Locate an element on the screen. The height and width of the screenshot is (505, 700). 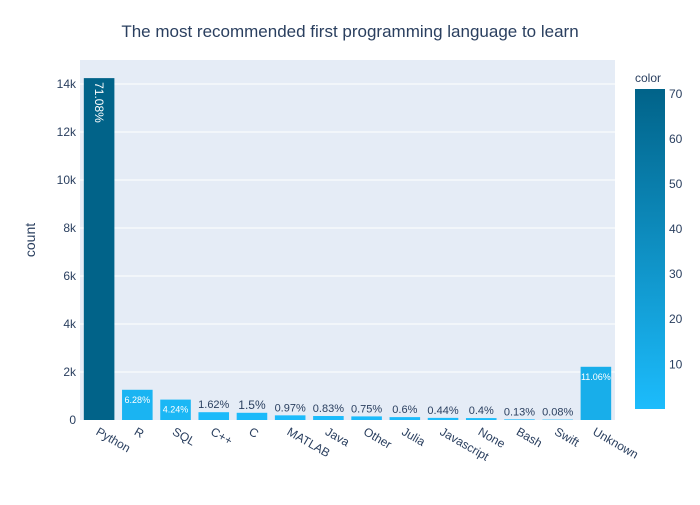
y-tick-label: 8k is located at coordinates (70, 228).